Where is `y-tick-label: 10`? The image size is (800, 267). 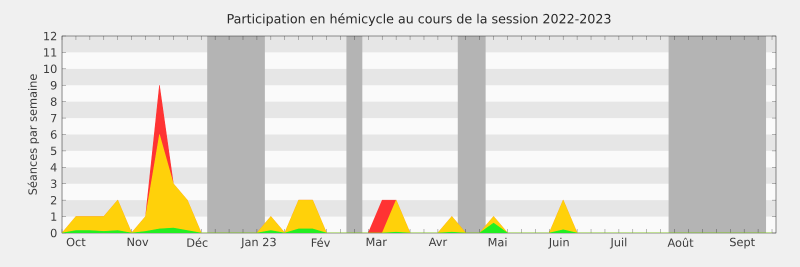 y-tick-label: 10 is located at coordinates (50, 69).